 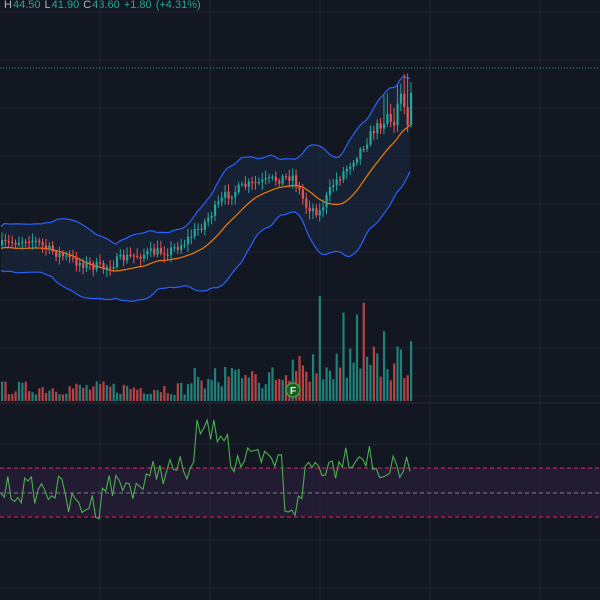 What do you see at coordinates (205, 469) in the screenshot?
I see `oscillator-line` at bounding box center [205, 469].